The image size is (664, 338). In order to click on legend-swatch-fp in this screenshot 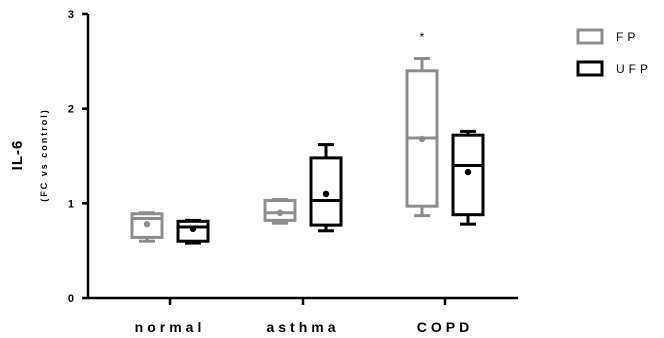, I will do `click(590, 36)`.